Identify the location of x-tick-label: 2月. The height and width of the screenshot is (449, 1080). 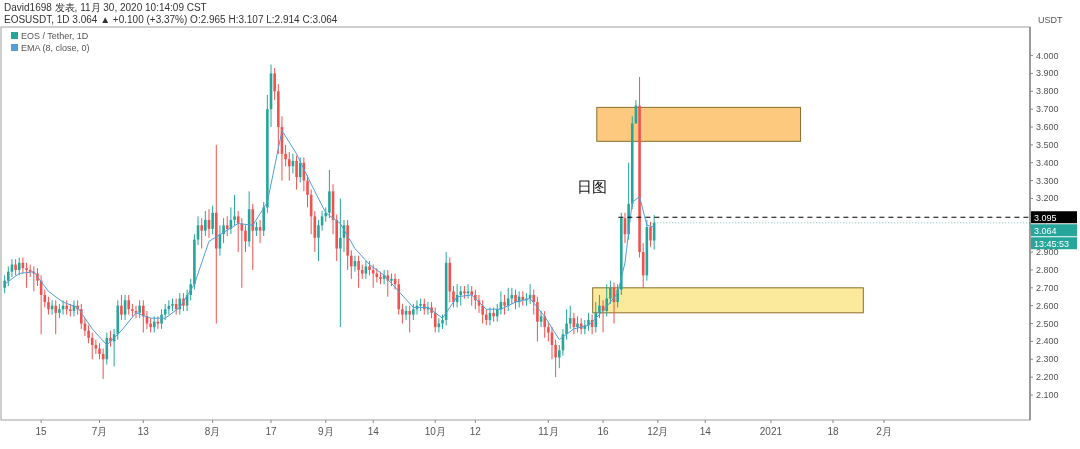
(884, 431).